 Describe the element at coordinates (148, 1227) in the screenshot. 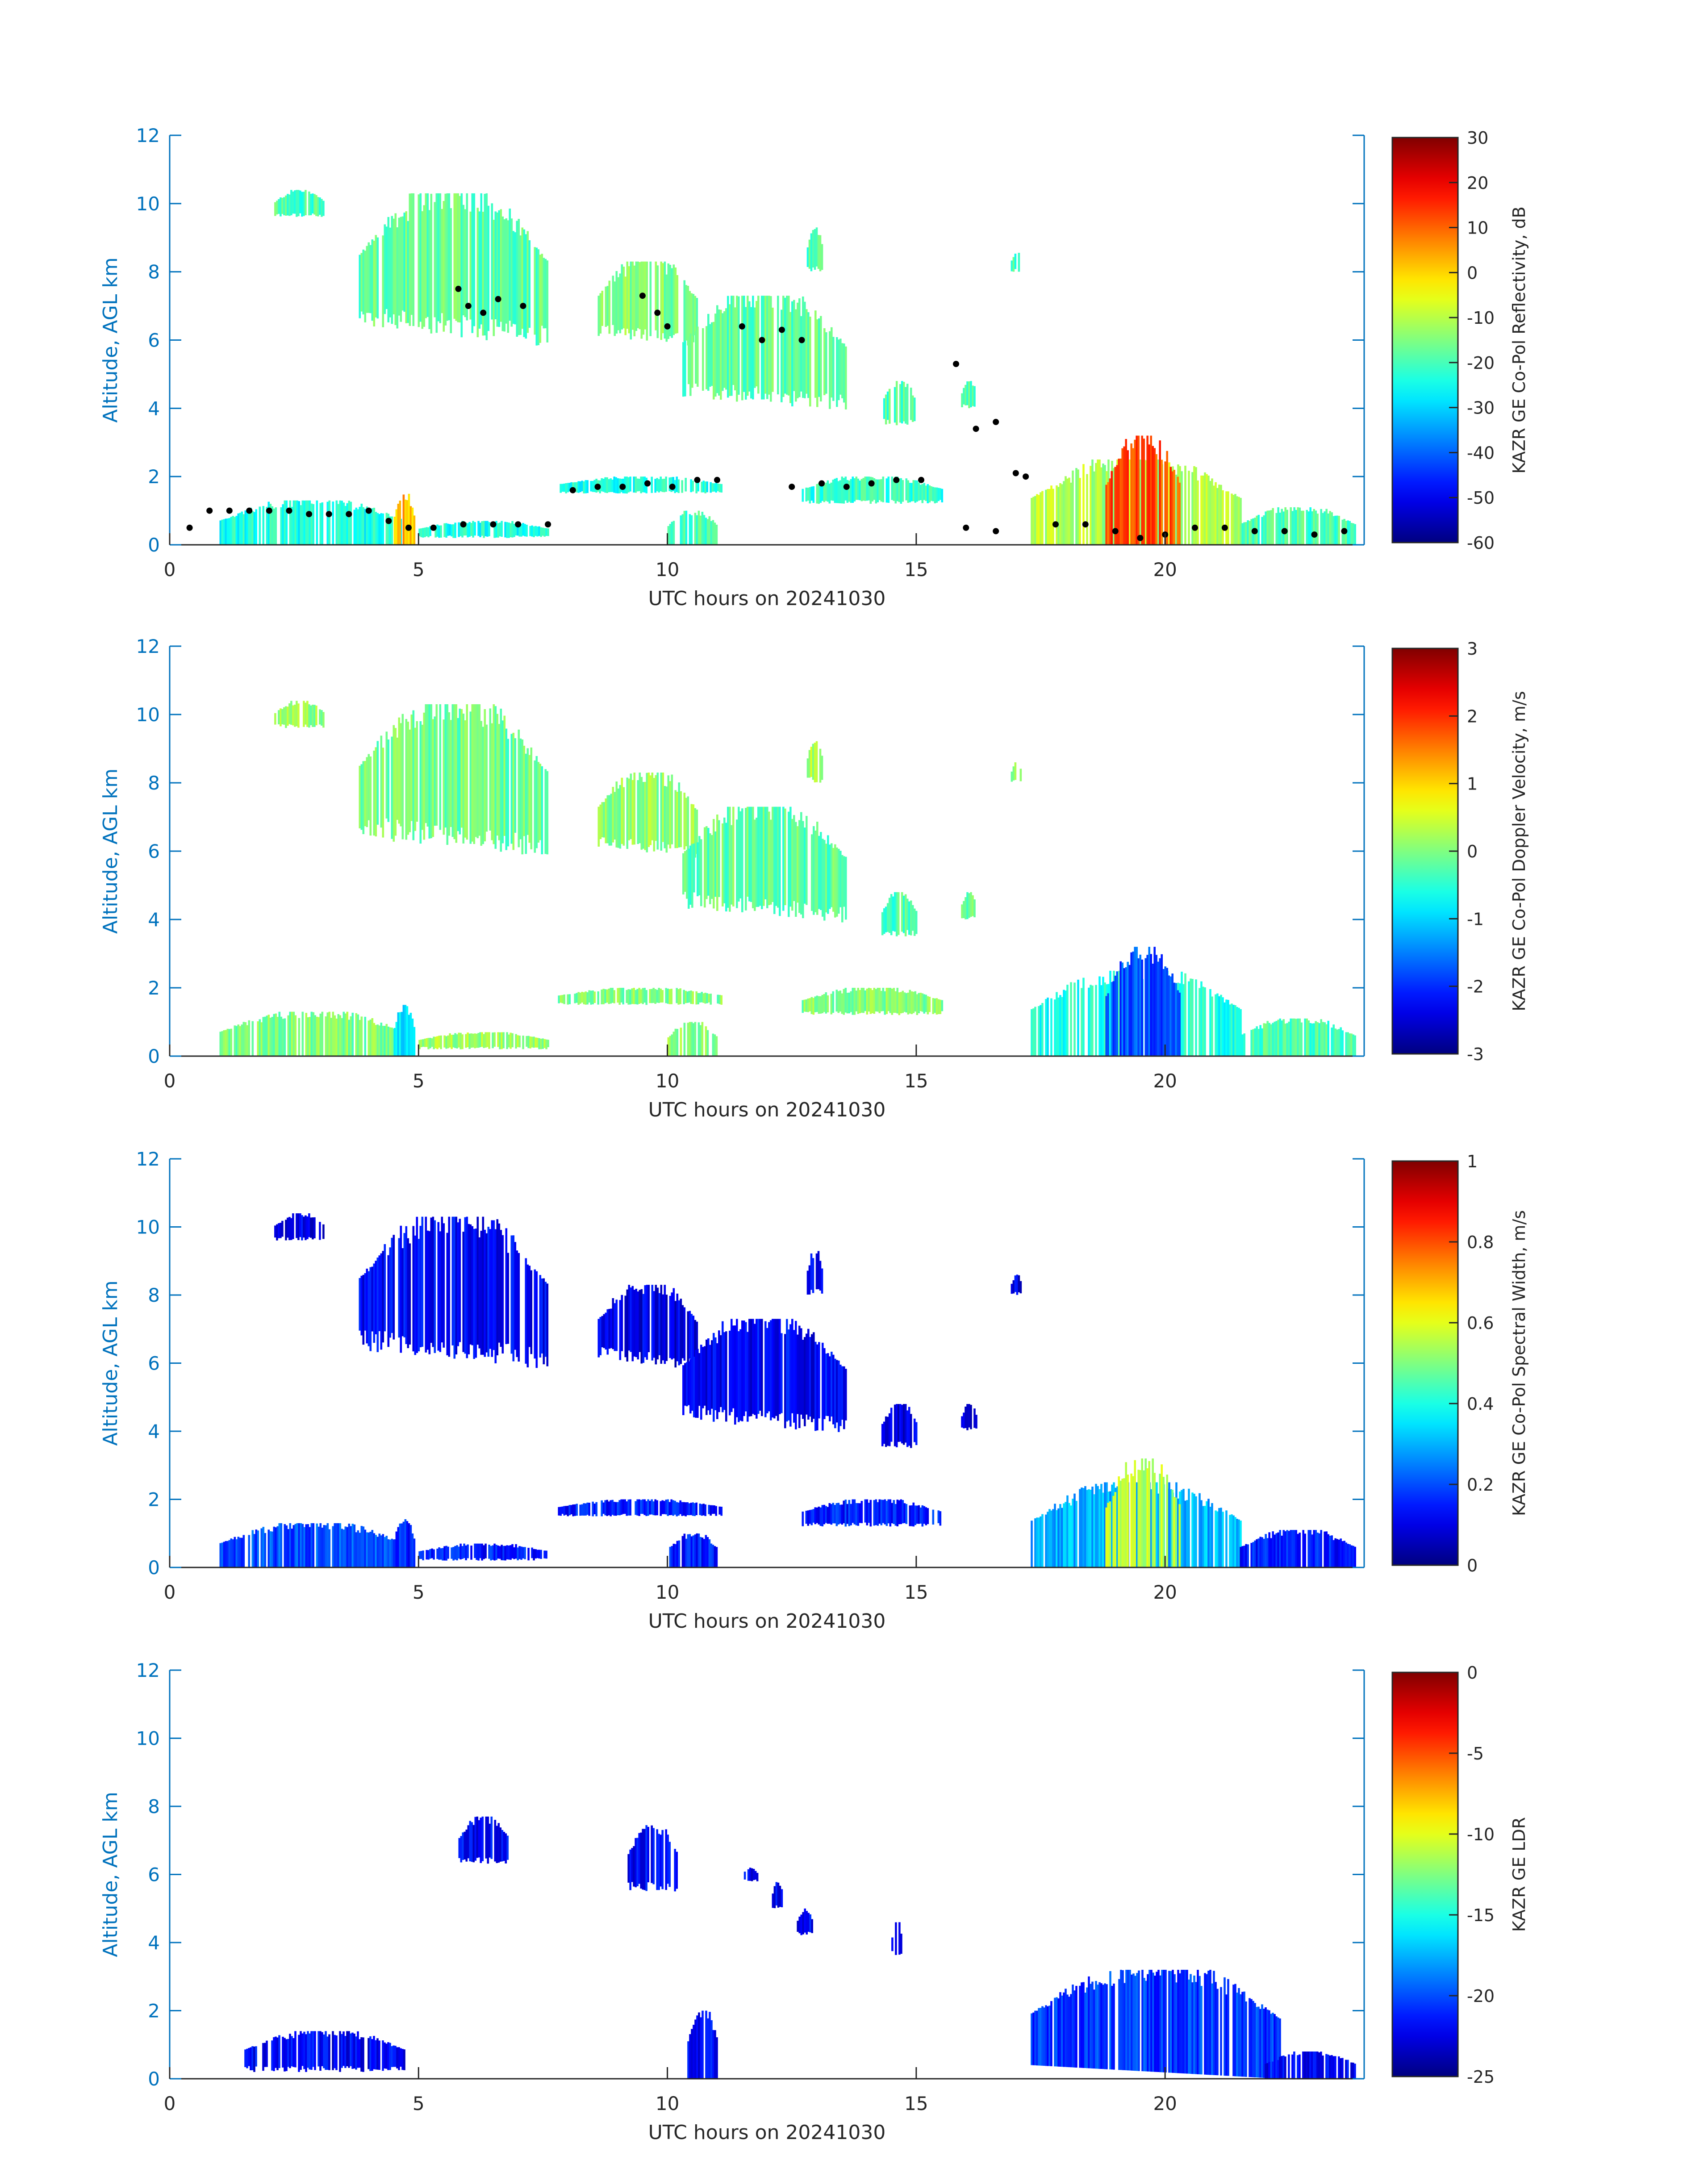

I see `y-tick-label: 10` at that location.